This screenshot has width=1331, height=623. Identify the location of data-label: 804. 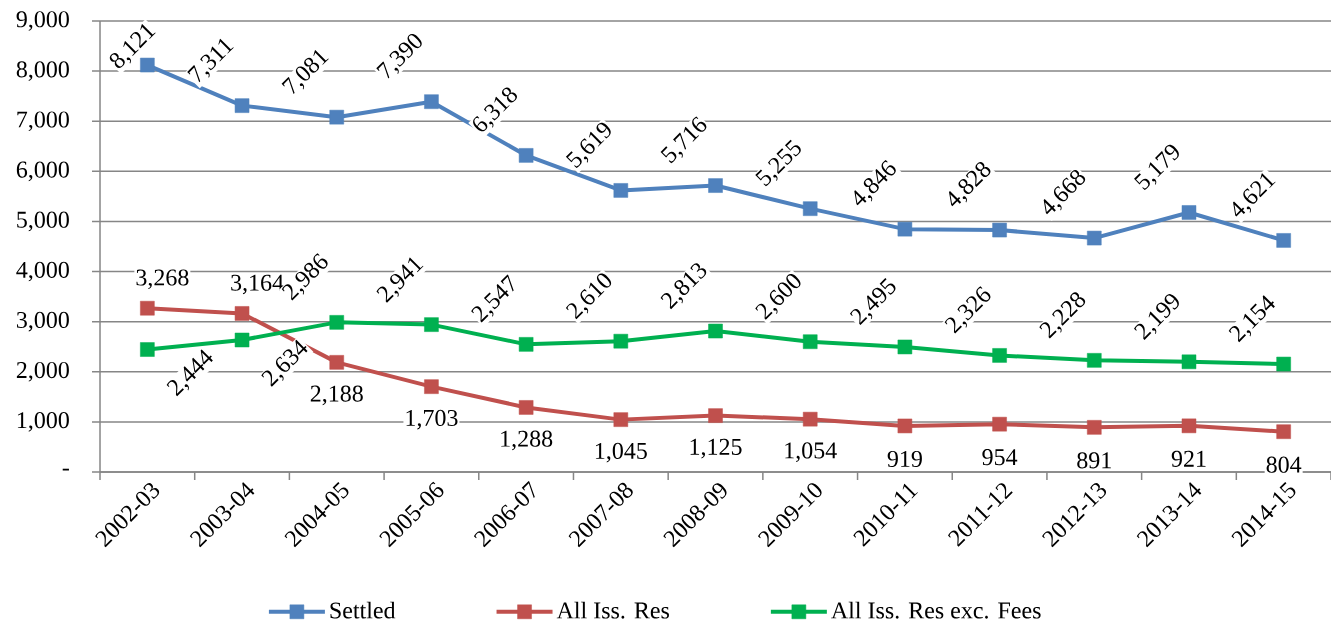
(1284, 464).